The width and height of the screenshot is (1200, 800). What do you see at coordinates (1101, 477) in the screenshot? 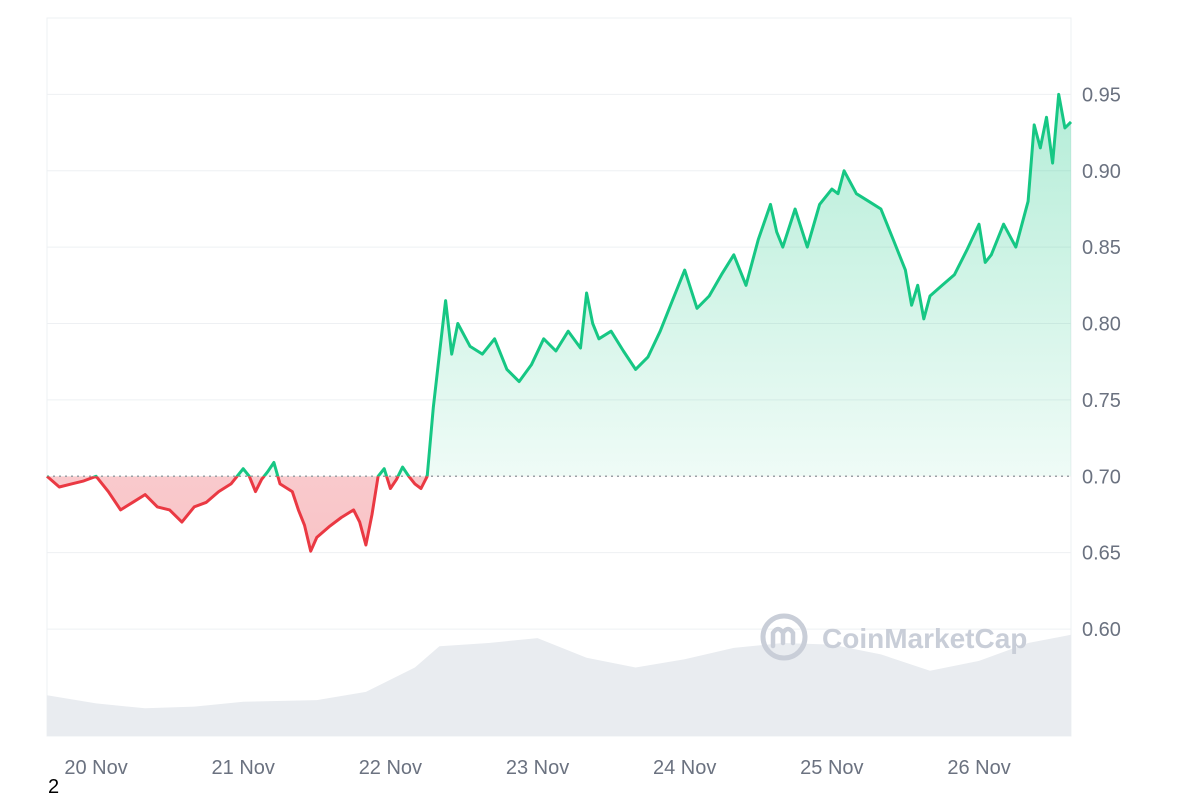
I see `y-tick-label: 0.70` at bounding box center [1101, 477].